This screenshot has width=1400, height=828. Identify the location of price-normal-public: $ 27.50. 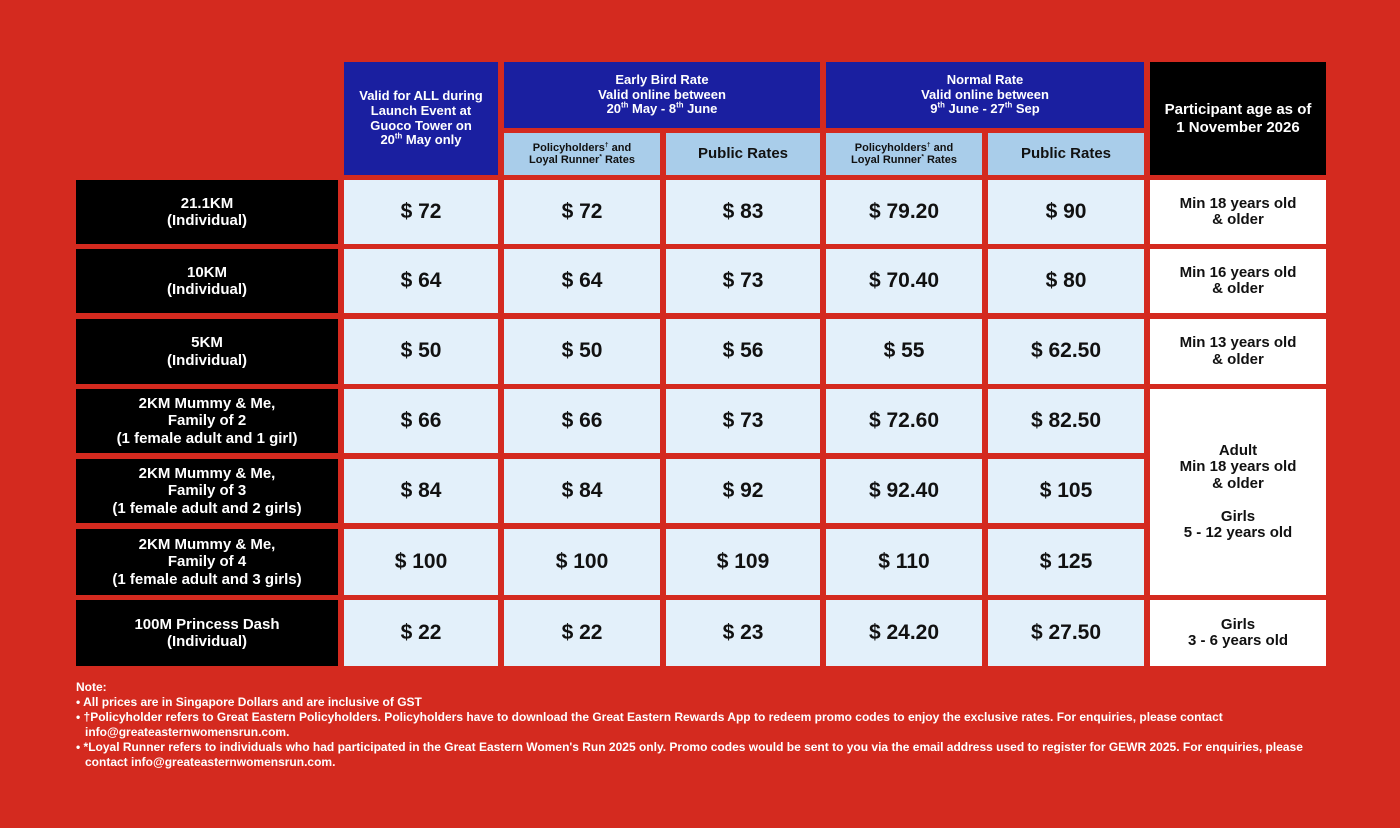
(1066, 633).